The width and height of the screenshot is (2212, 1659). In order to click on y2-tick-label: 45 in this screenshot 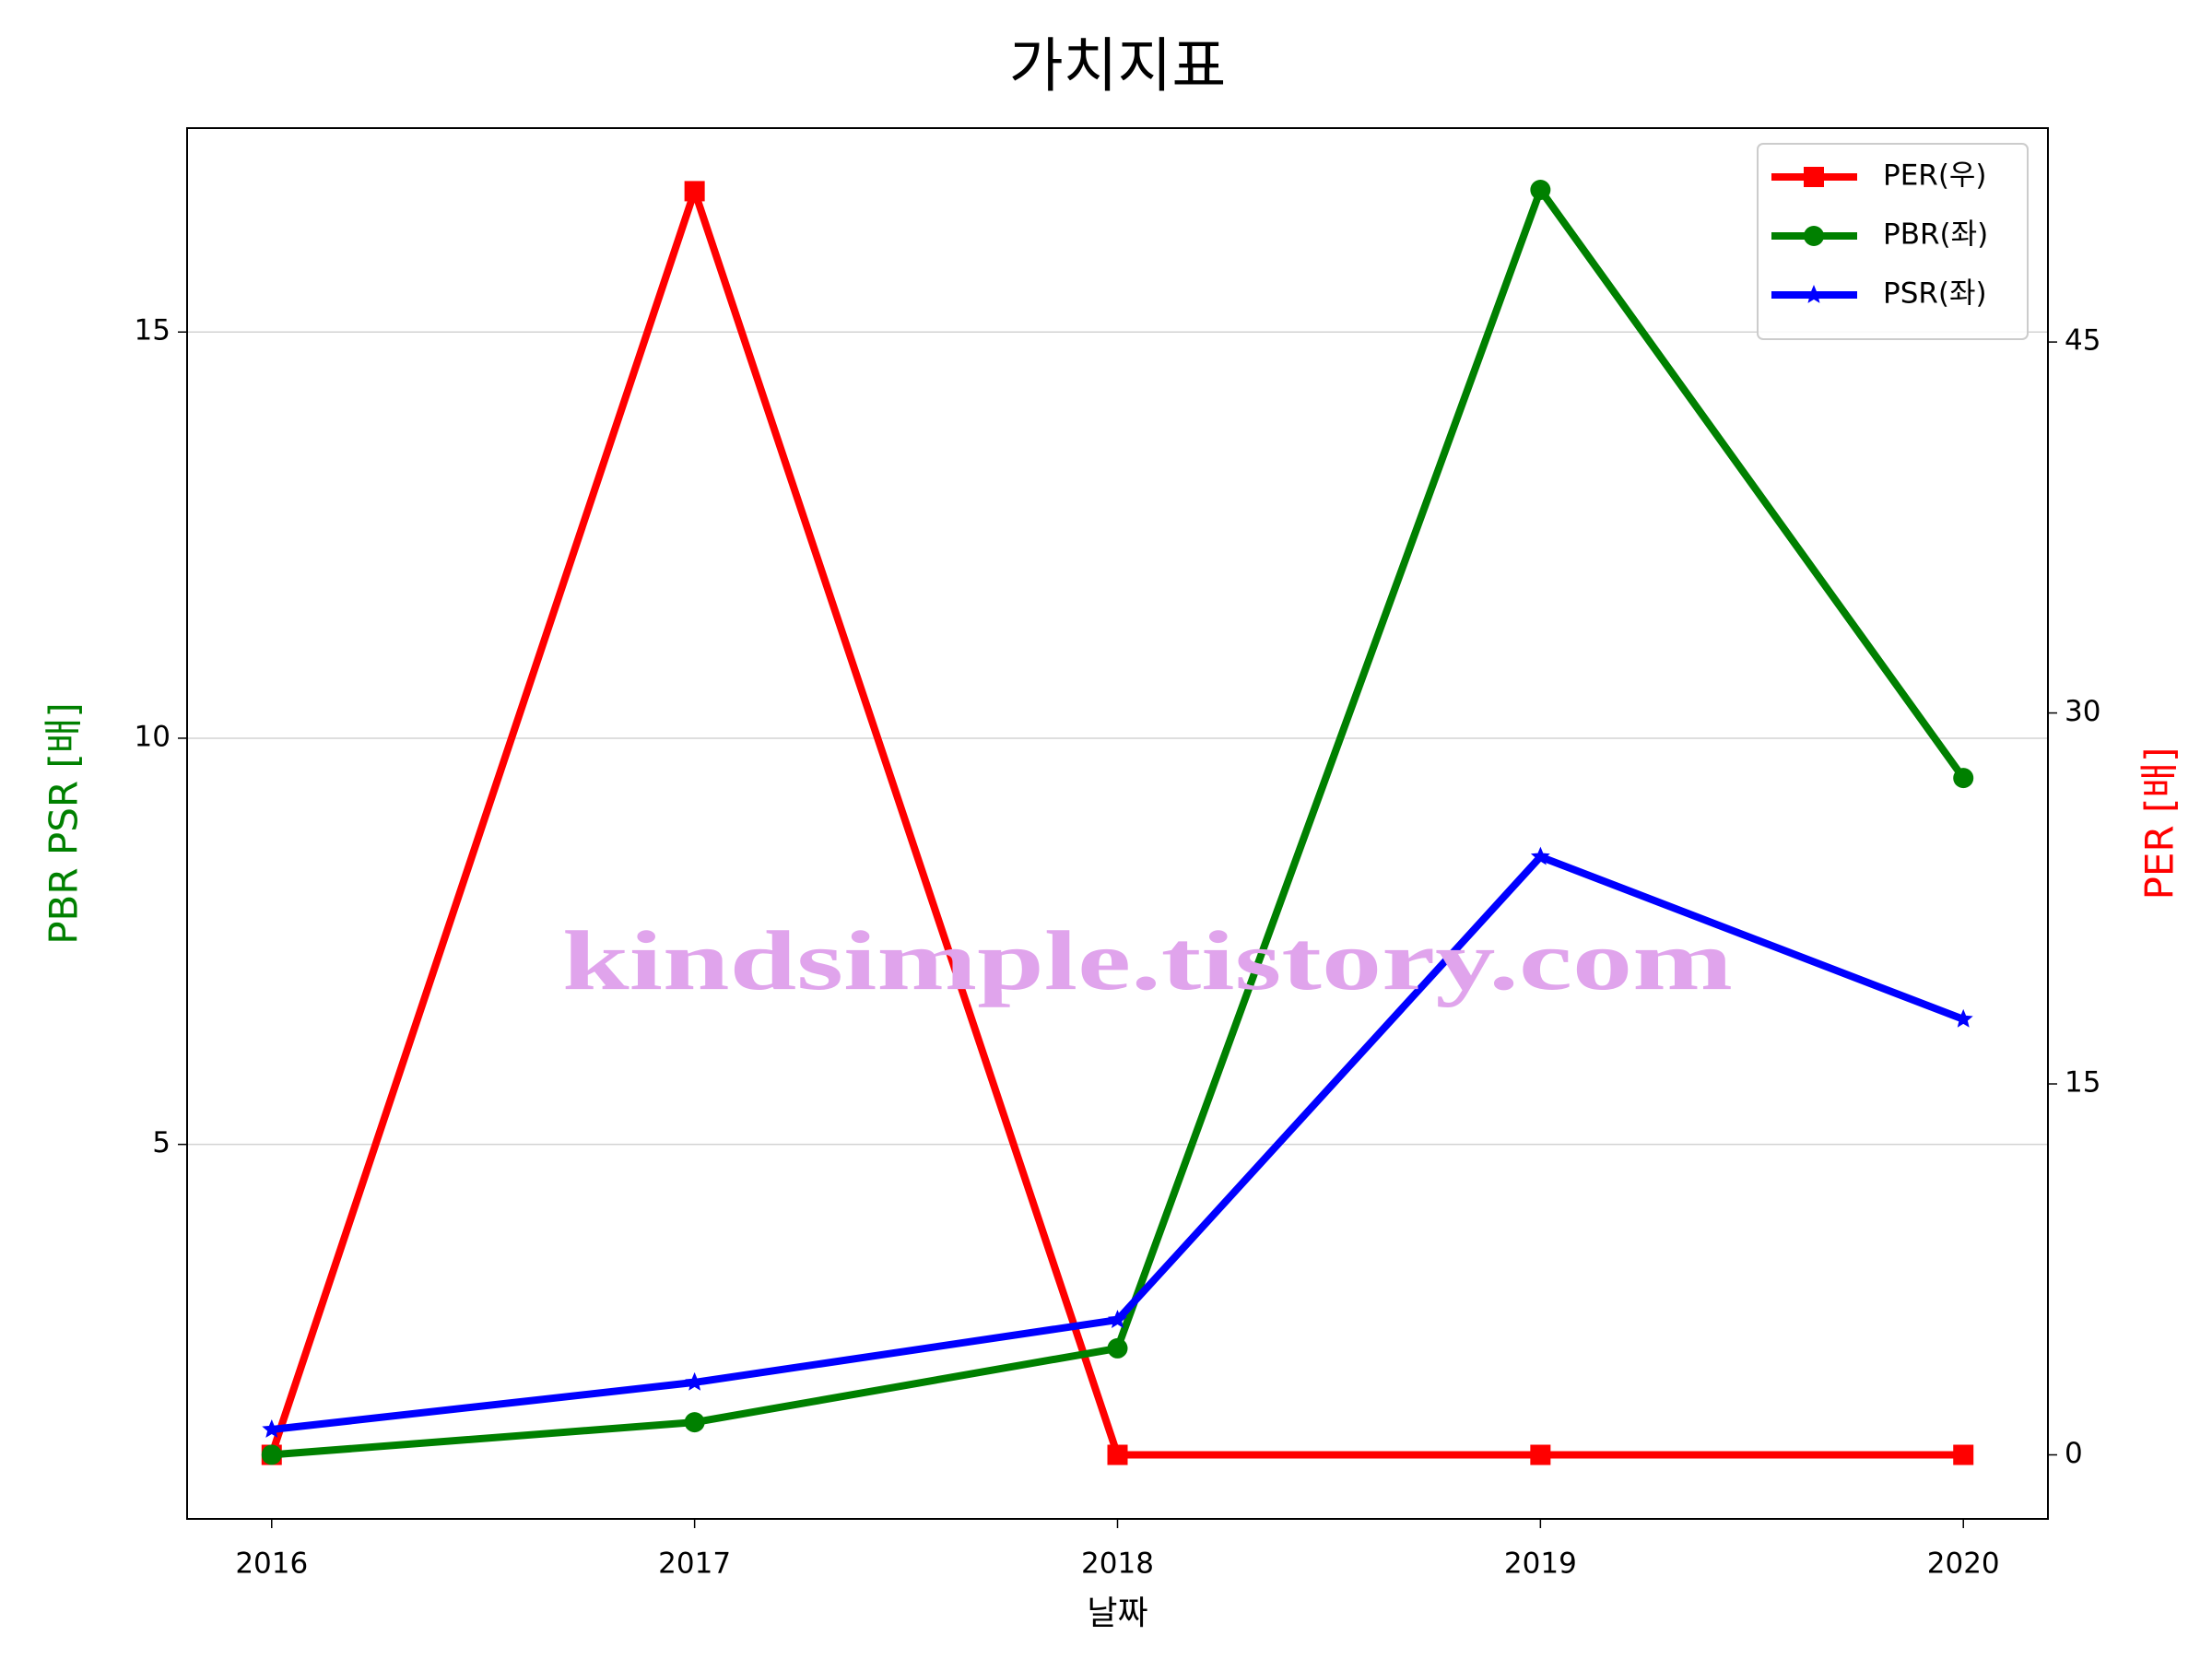, I will do `click(2082, 341)`.